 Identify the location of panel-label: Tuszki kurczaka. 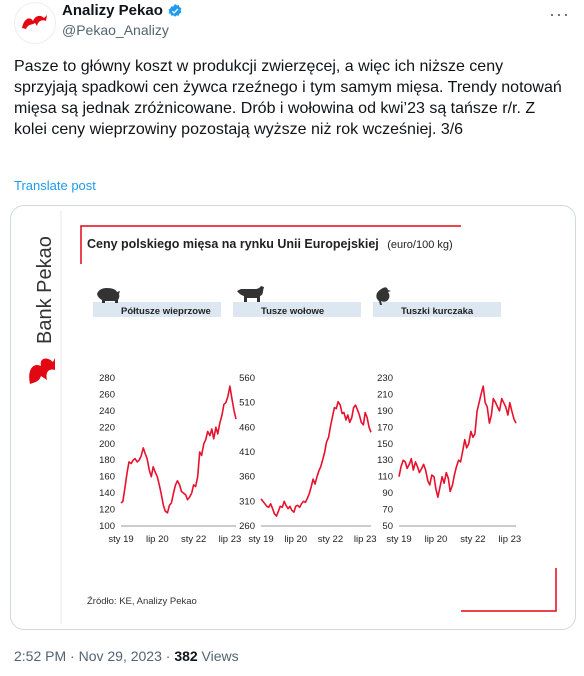
(437, 311).